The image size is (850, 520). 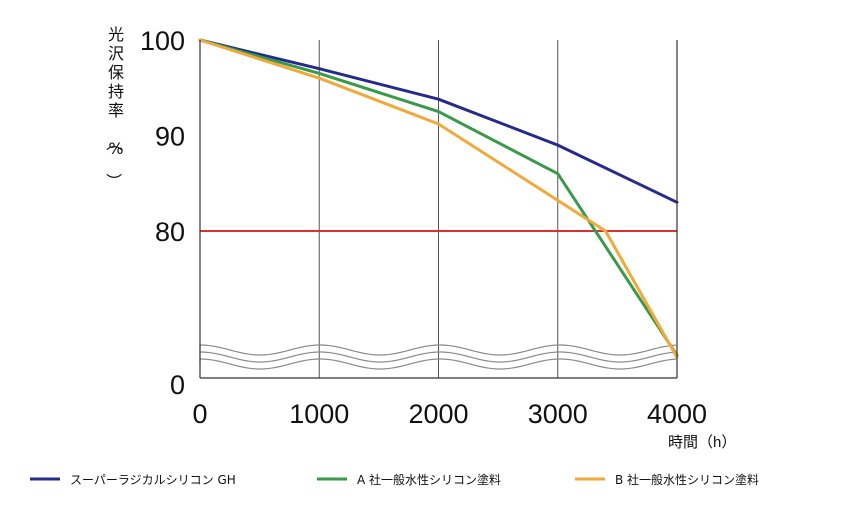 I want to click on axis-break, so click(x=438, y=357).